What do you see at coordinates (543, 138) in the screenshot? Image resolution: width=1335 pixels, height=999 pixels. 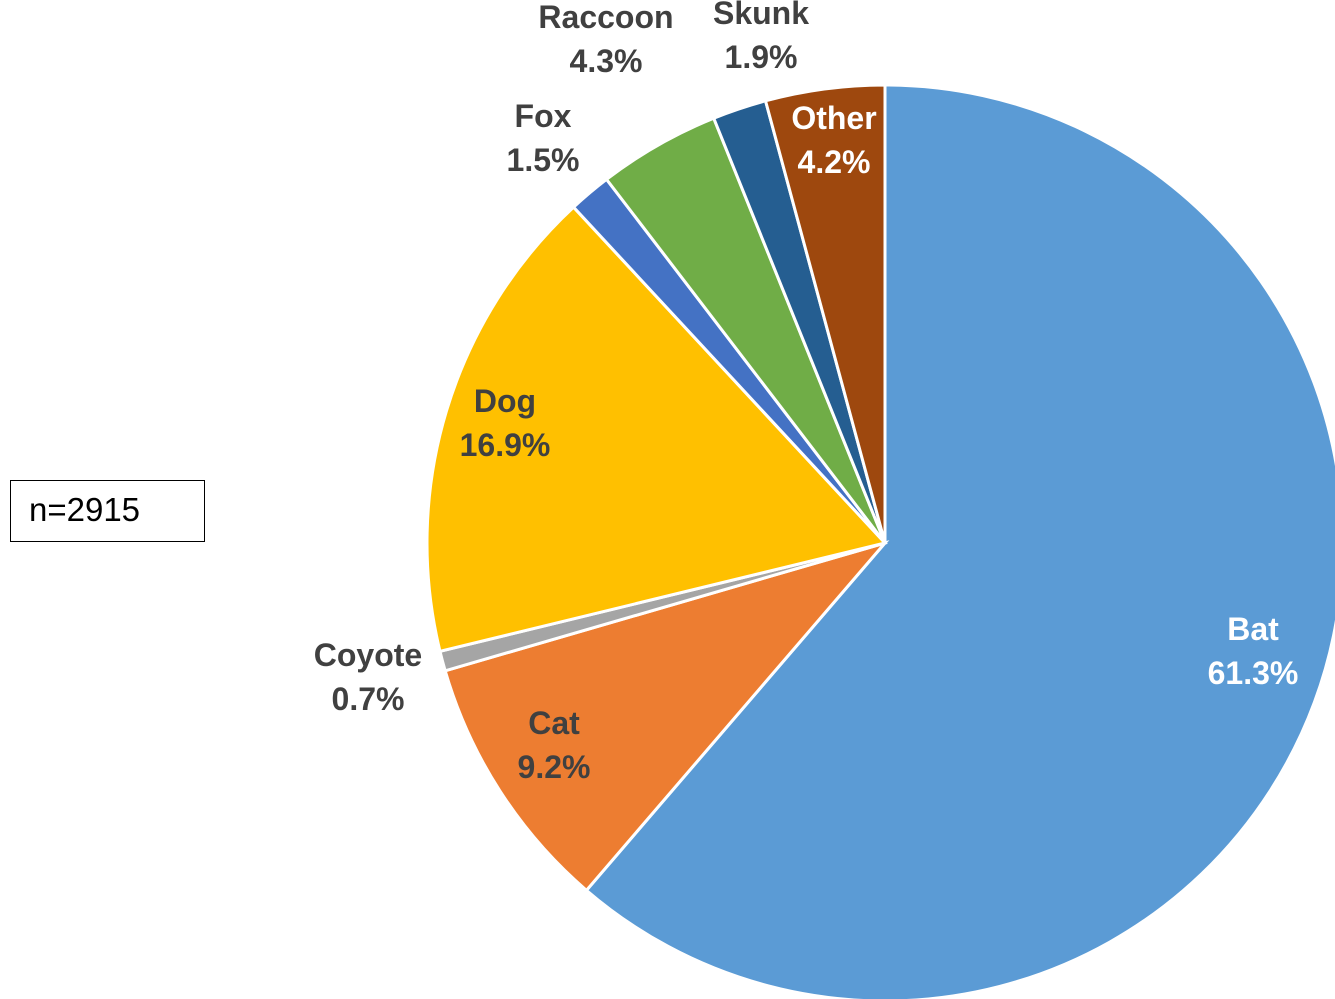 I see `slice-label-fox: Fox 1.5%` at bounding box center [543, 138].